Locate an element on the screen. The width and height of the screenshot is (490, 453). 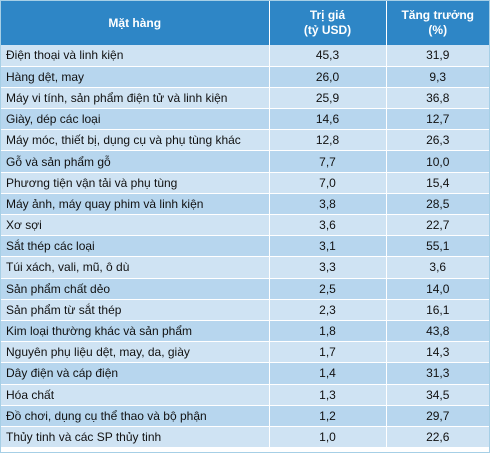
item-name-cell: Đồ chơi, dụng cụ thể thao và bộ phận is located at coordinates (135, 416).